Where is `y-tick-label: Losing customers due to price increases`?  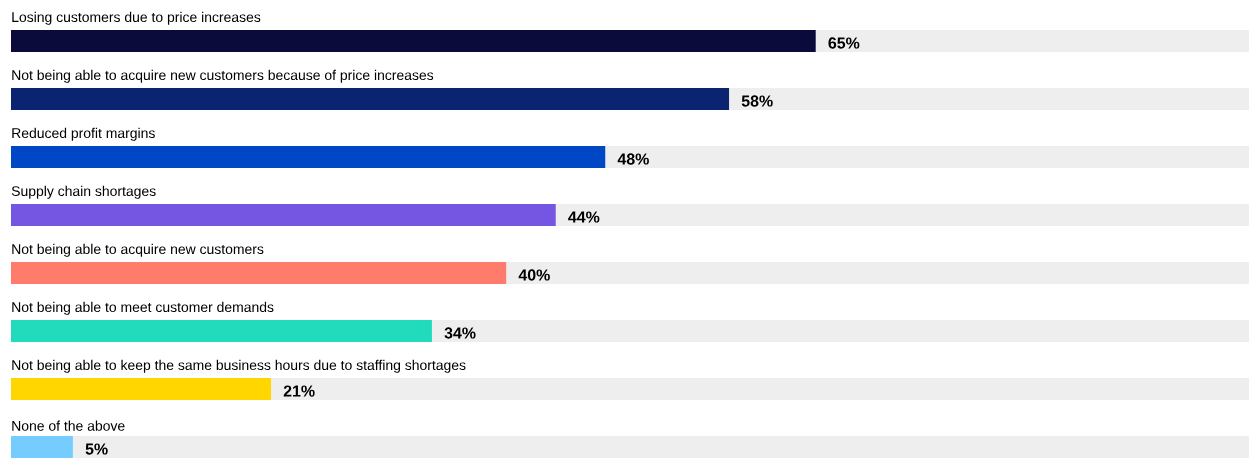
y-tick-label: Losing customers due to price increases is located at coordinates (136, 18).